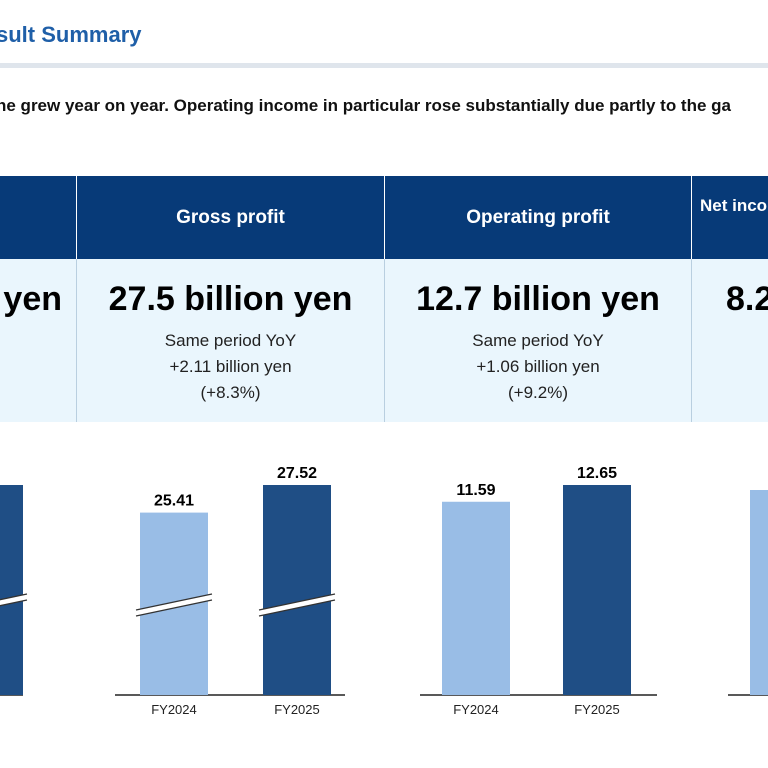  Describe the element at coordinates (538, 392) in the screenshot. I see `yoy-percent: (+9.2%)` at that location.